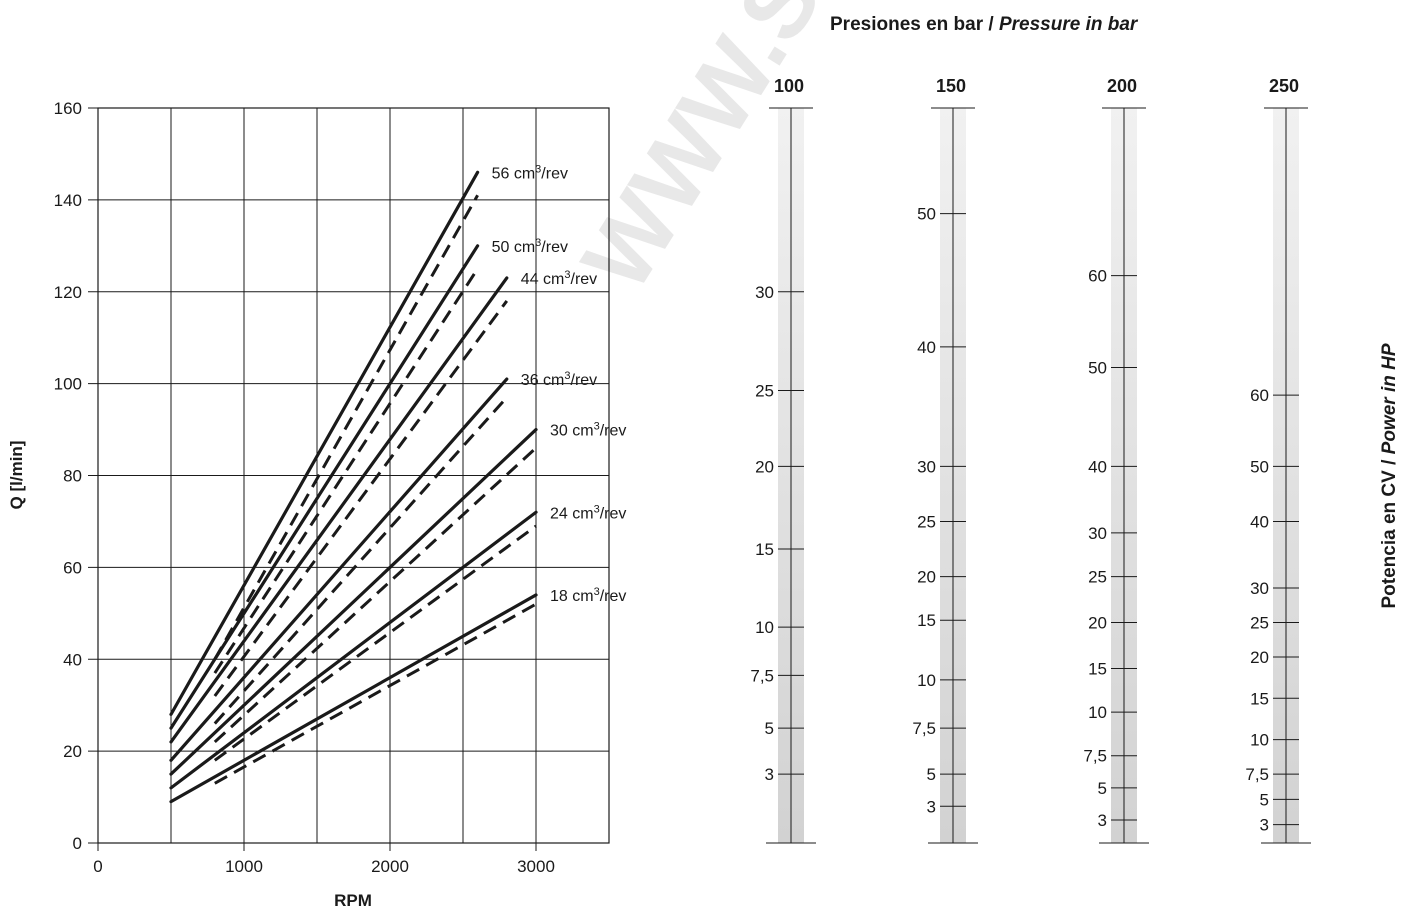 The width and height of the screenshot is (1410, 909). I want to click on series-label: 30 cm3/rev, so click(588, 430).